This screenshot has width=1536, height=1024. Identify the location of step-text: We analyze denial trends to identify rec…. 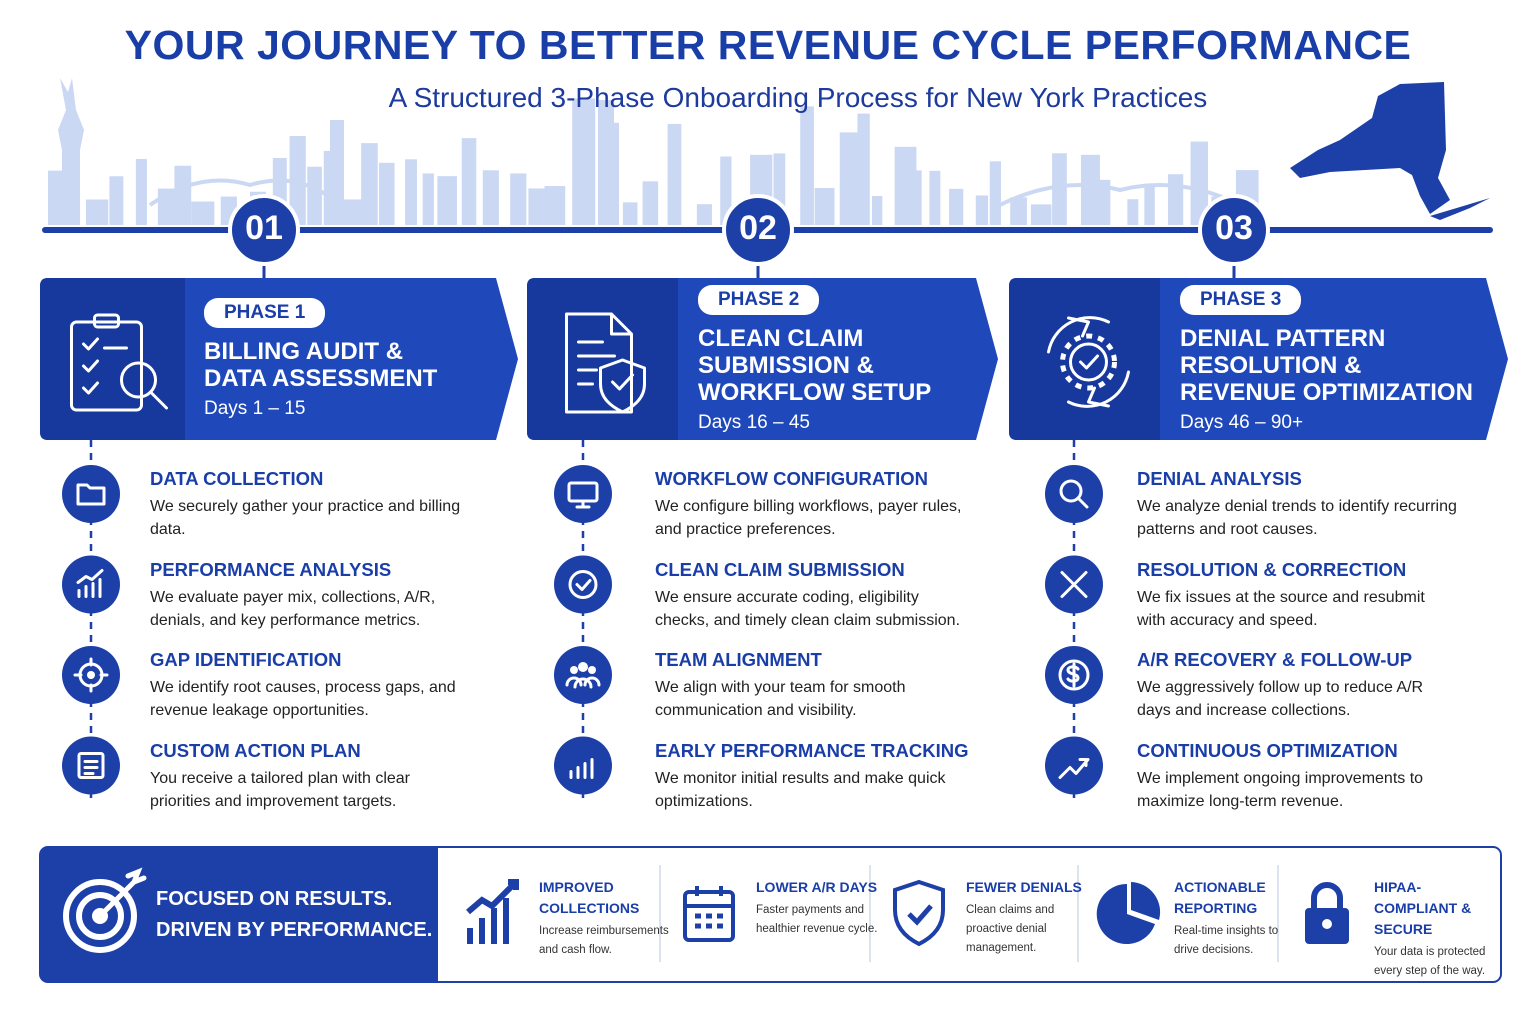
(1297, 518).